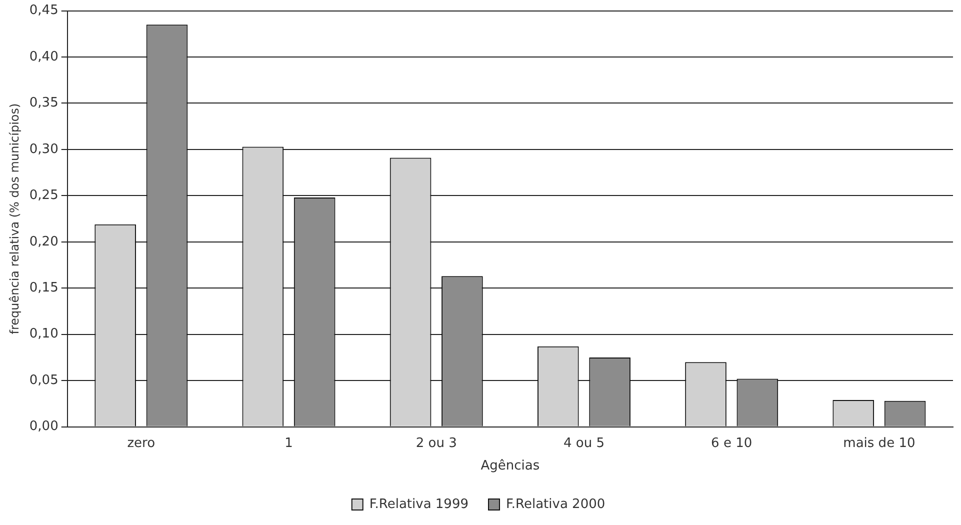 The image size is (961, 525). I want to click on legend-label: F.Relativa 1999, so click(419, 504).